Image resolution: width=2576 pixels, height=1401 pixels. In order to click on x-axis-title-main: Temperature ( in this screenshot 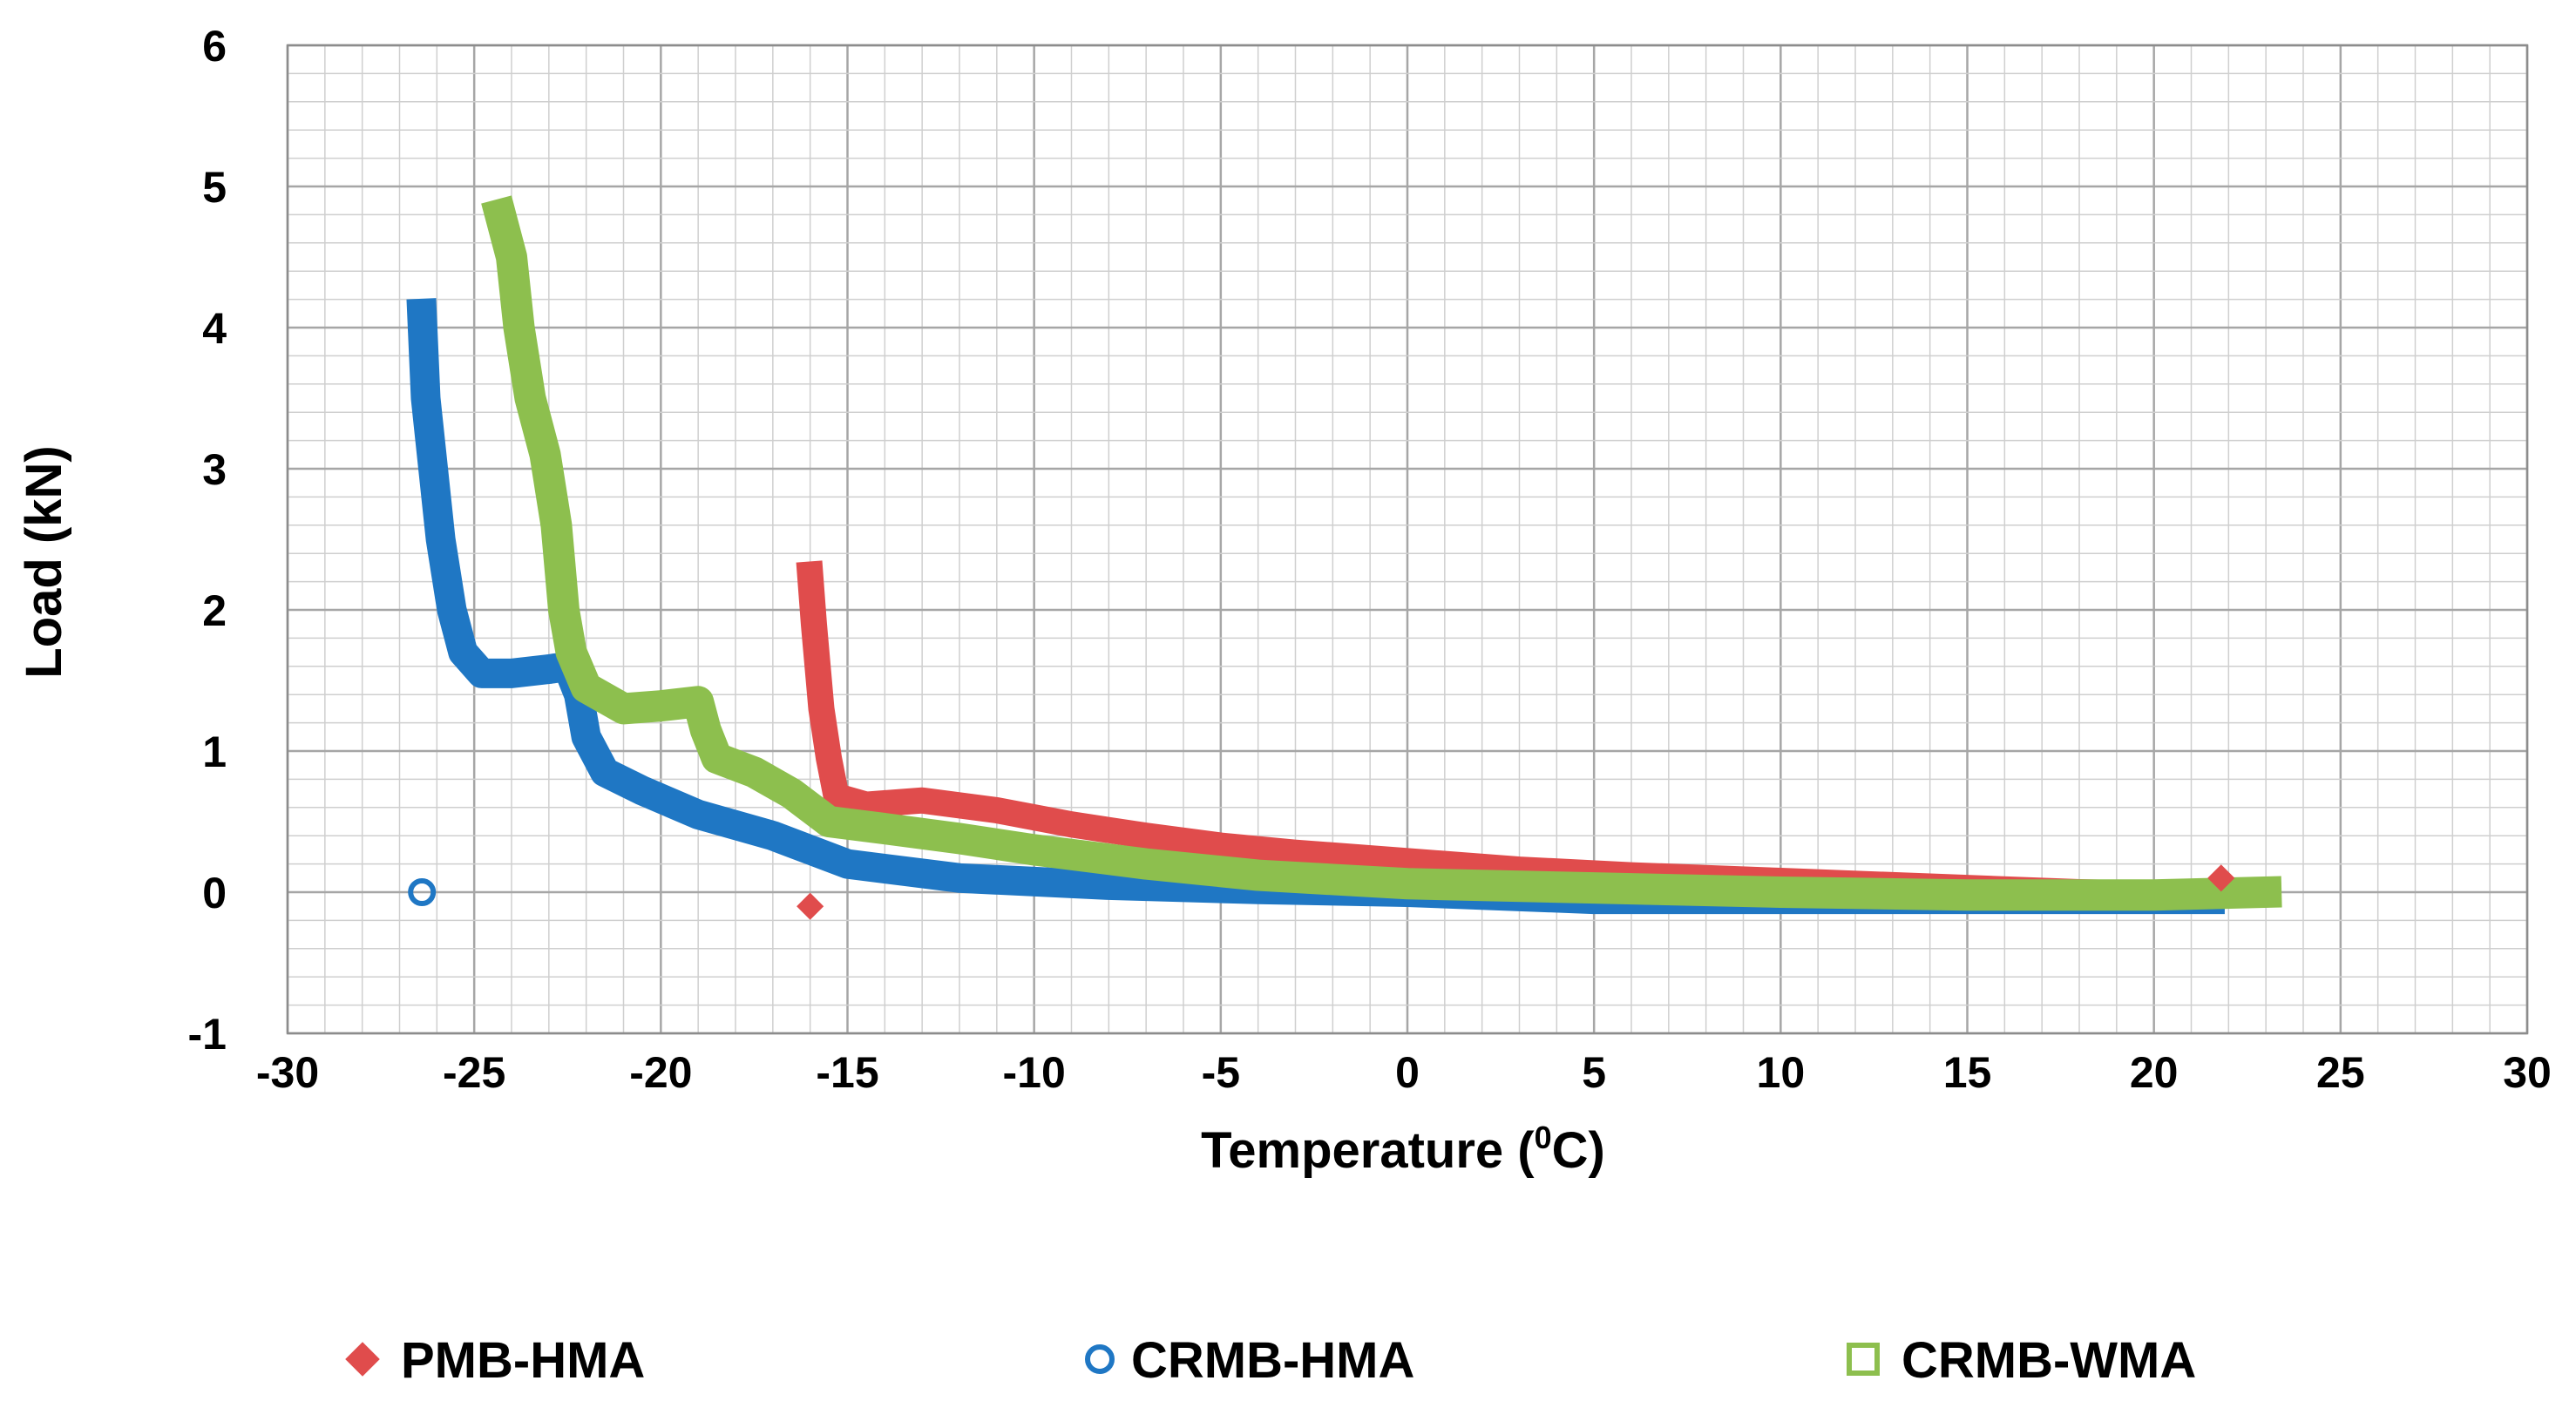, I will do `click(1368, 1150)`.